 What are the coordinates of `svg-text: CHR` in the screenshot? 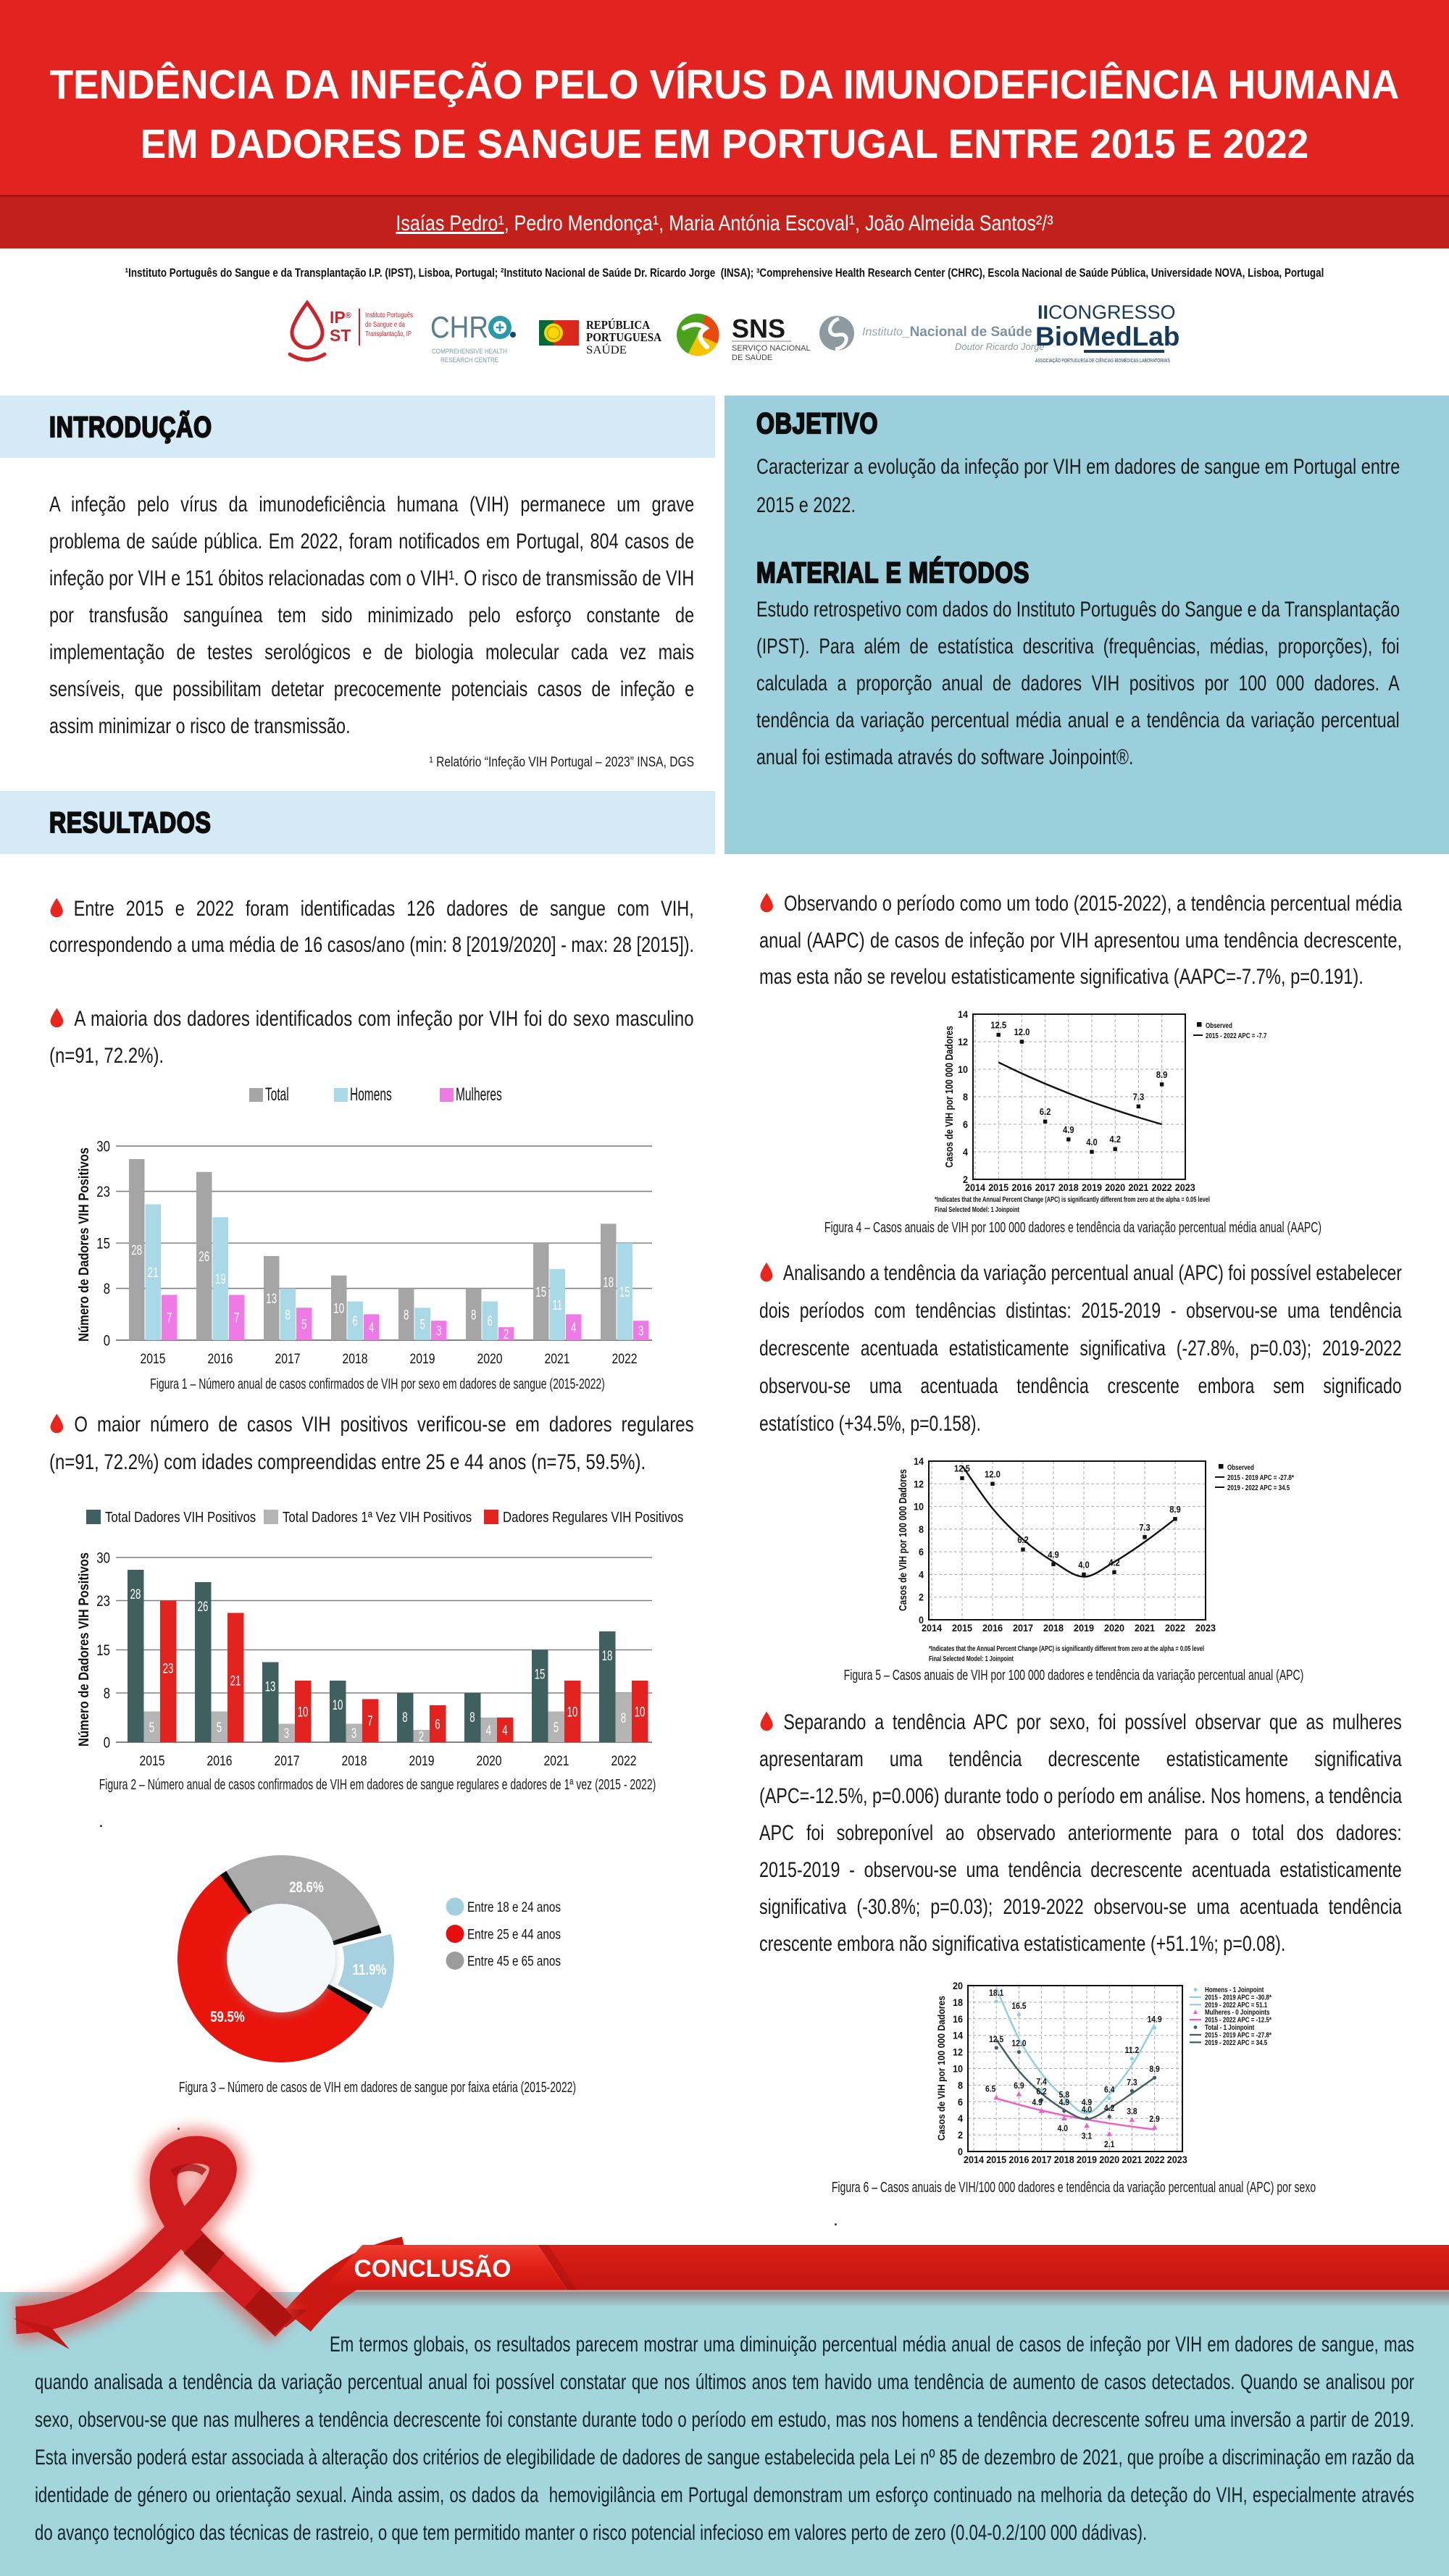 It's located at (459, 327).